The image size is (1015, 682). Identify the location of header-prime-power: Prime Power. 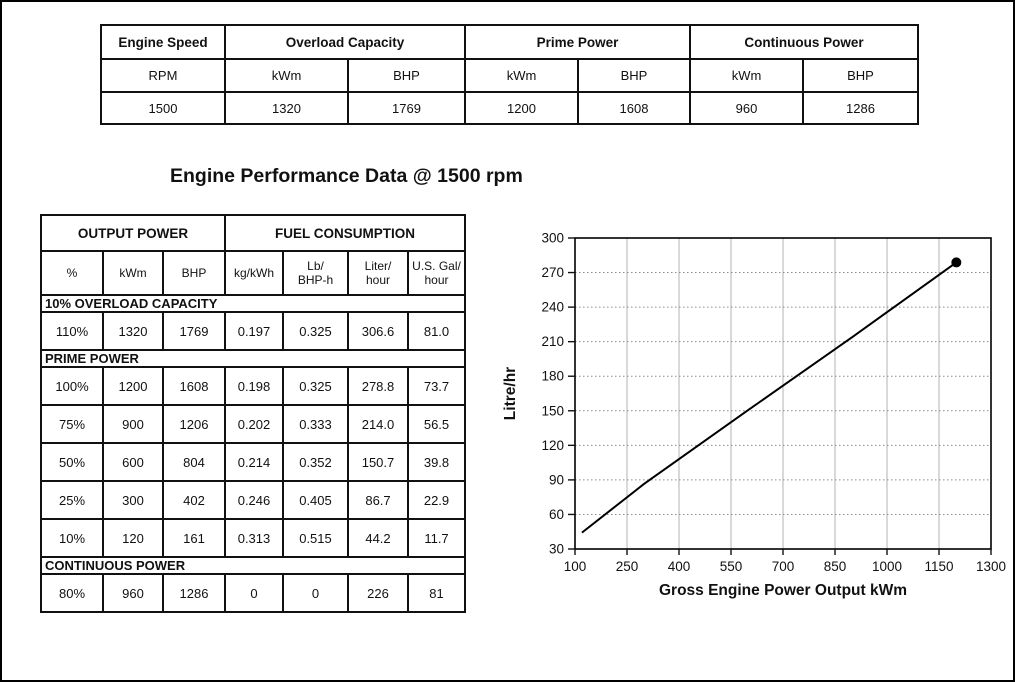
(577, 42).